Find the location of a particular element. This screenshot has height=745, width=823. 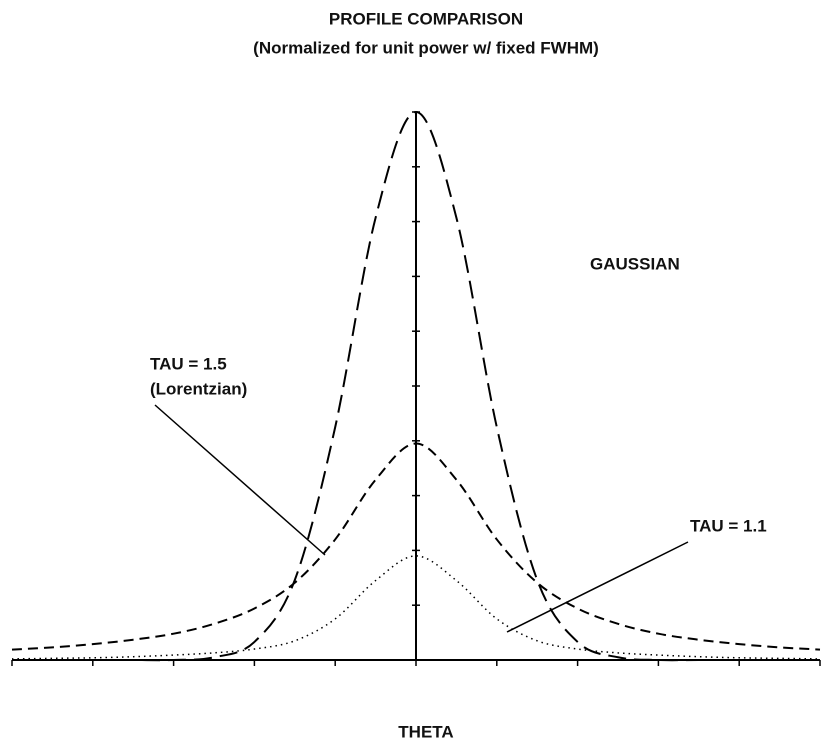

x-axis-label: THETA is located at coordinates (425, 731).